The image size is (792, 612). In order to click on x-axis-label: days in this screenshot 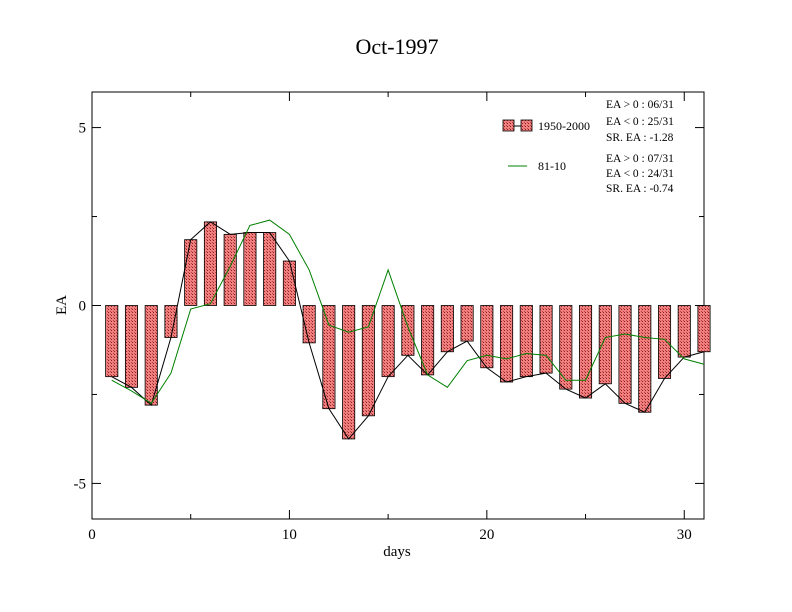, I will do `click(397, 552)`.